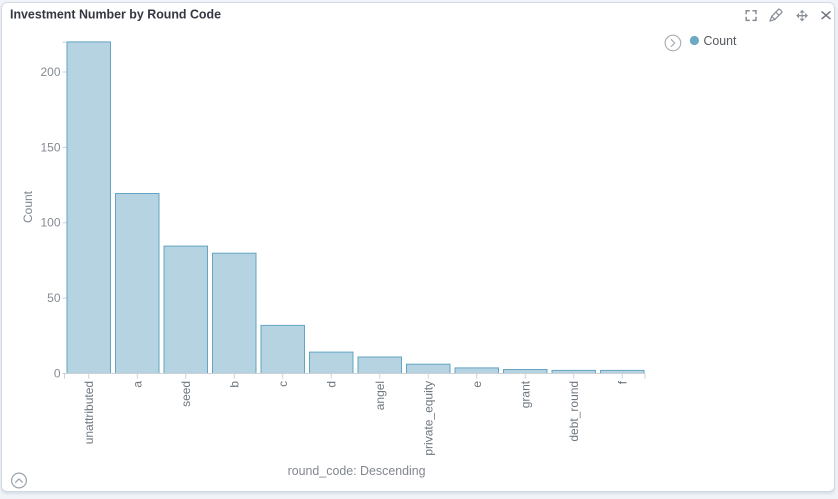 The width and height of the screenshot is (838, 499). Describe the element at coordinates (115, 14) in the screenshot. I see `svg-text:Investment Number by Round Cod: Investment Number by Round Code` at that location.